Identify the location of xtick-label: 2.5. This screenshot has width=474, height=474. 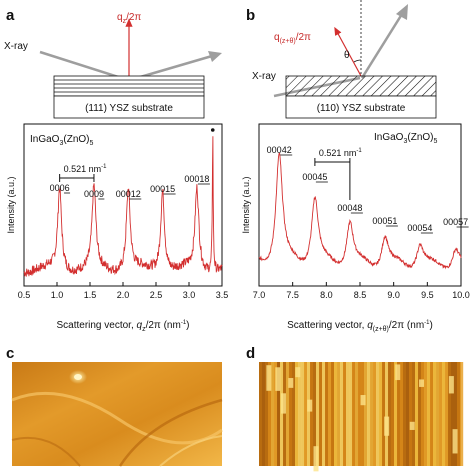
(156, 295).